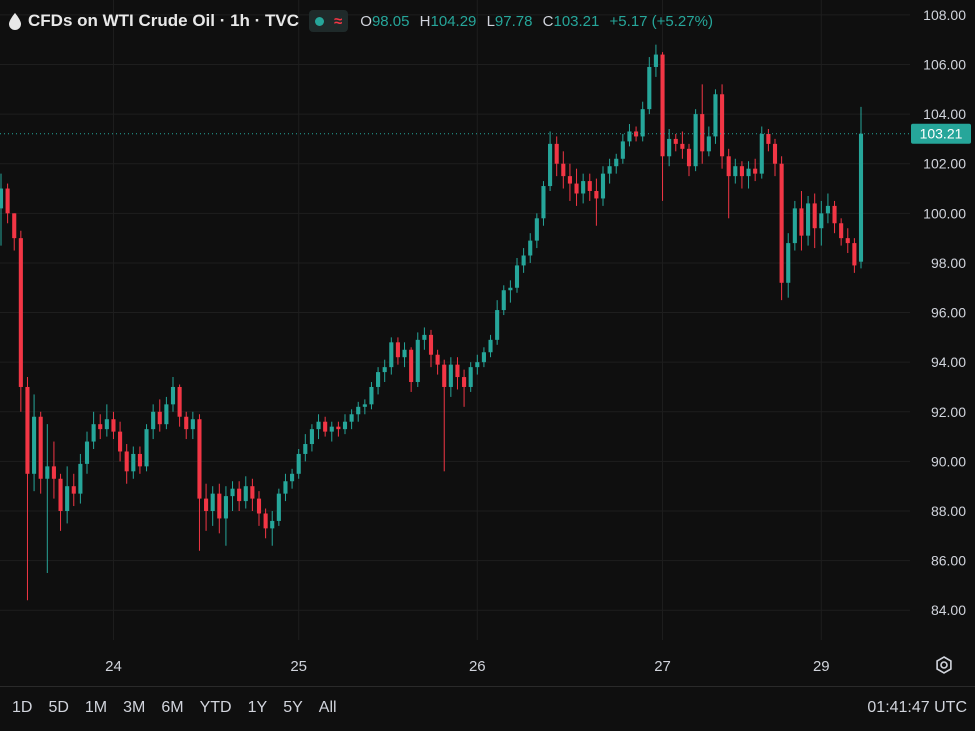 Image resolution: width=975 pixels, height=731 pixels. Describe the element at coordinates (215, 707) in the screenshot. I see `range-ytd: YTD` at that location.